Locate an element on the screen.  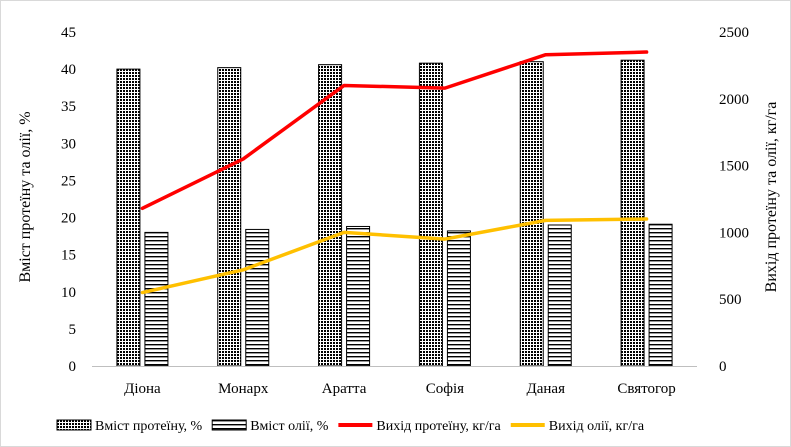
y-right-axis-title: Вихід протеїну та олії, кг/га is located at coordinates (771, 197).